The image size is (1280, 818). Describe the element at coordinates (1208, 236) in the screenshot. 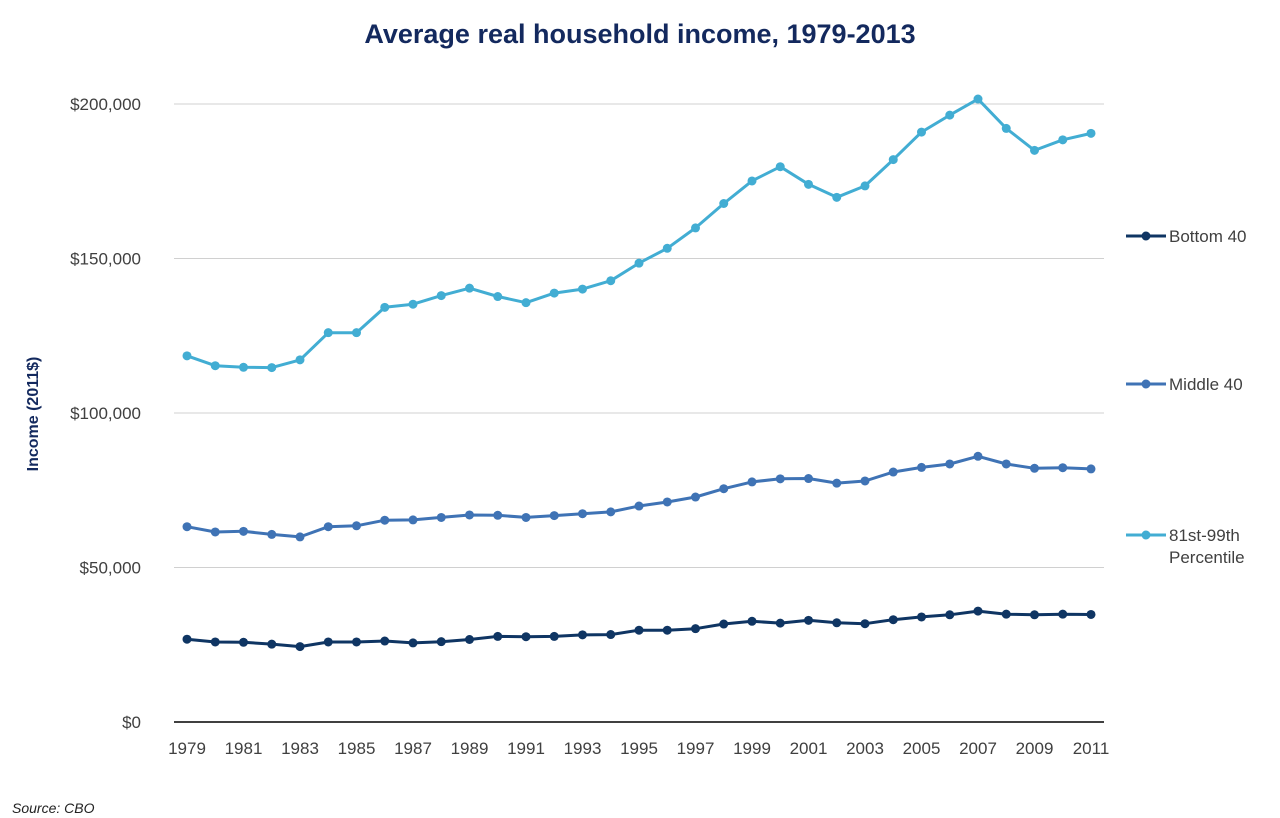

I see `legend-label: Bottom 40` at that location.